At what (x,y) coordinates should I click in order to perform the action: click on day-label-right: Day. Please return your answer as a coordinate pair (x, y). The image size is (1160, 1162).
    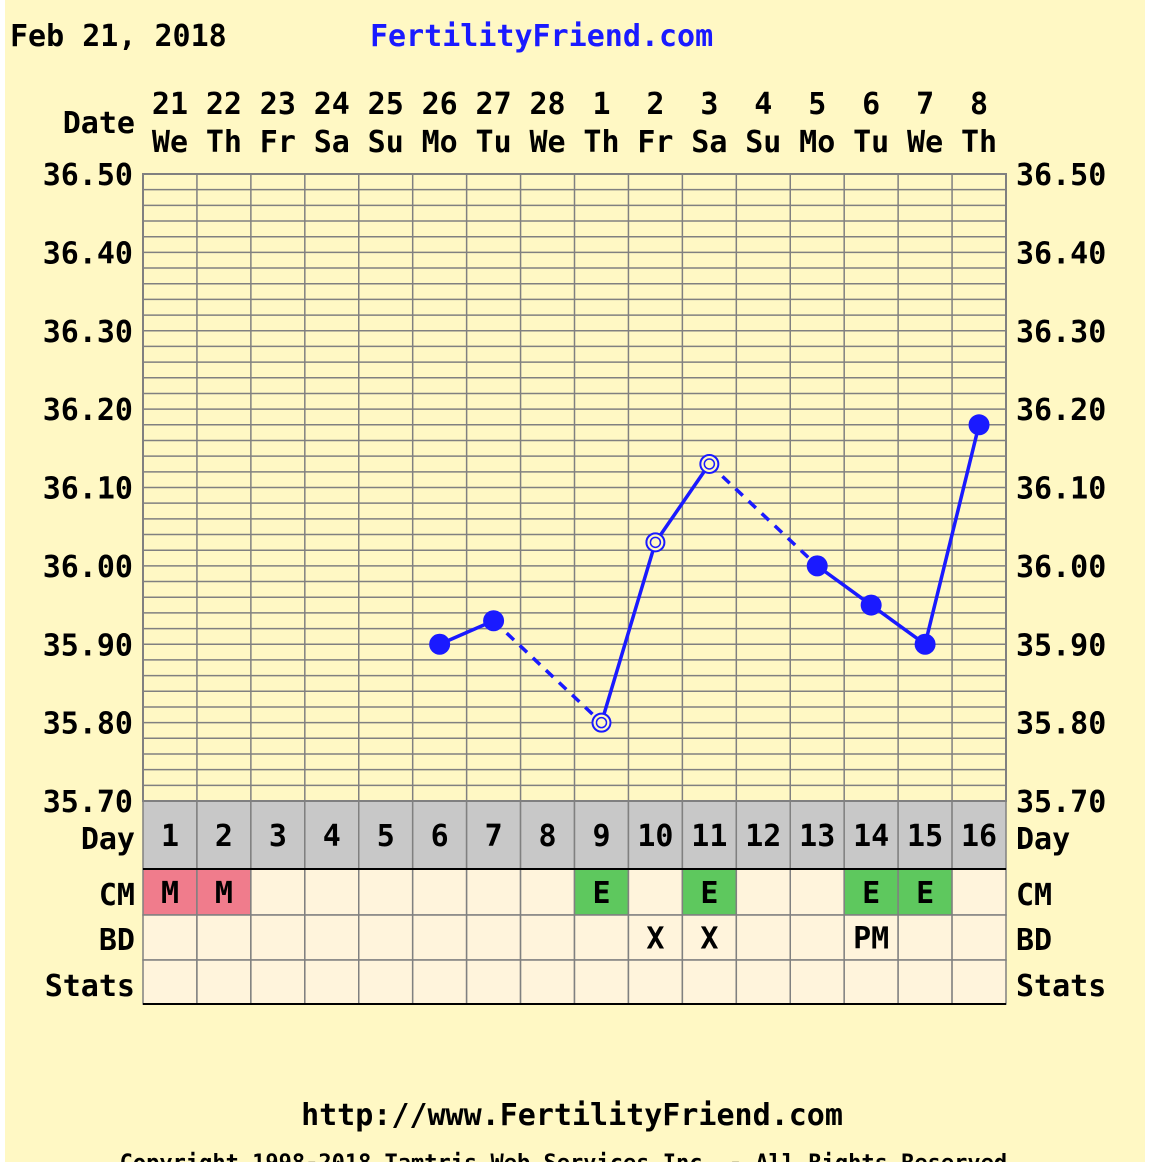
    Looking at the image, I should click on (1043, 839).